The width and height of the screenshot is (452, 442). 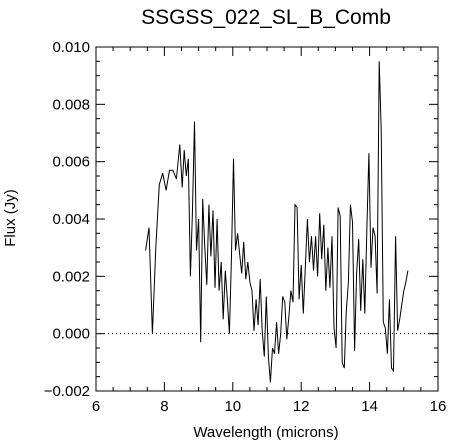 I want to click on y-tick-label: 0.006, so click(x=71, y=162).